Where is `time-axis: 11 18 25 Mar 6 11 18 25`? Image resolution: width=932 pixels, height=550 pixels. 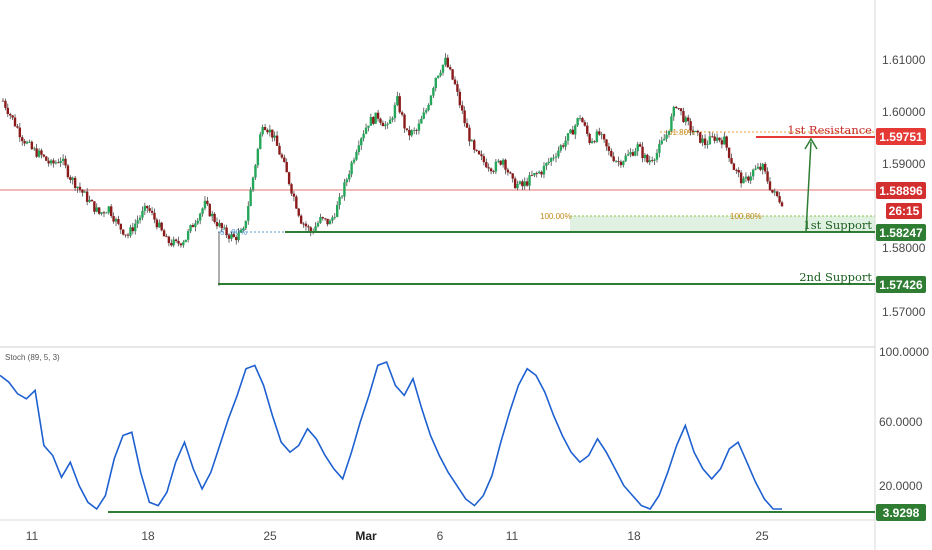 time-axis: 11 18 25 Mar 6 11 18 25 is located at coordinates (397, 536).